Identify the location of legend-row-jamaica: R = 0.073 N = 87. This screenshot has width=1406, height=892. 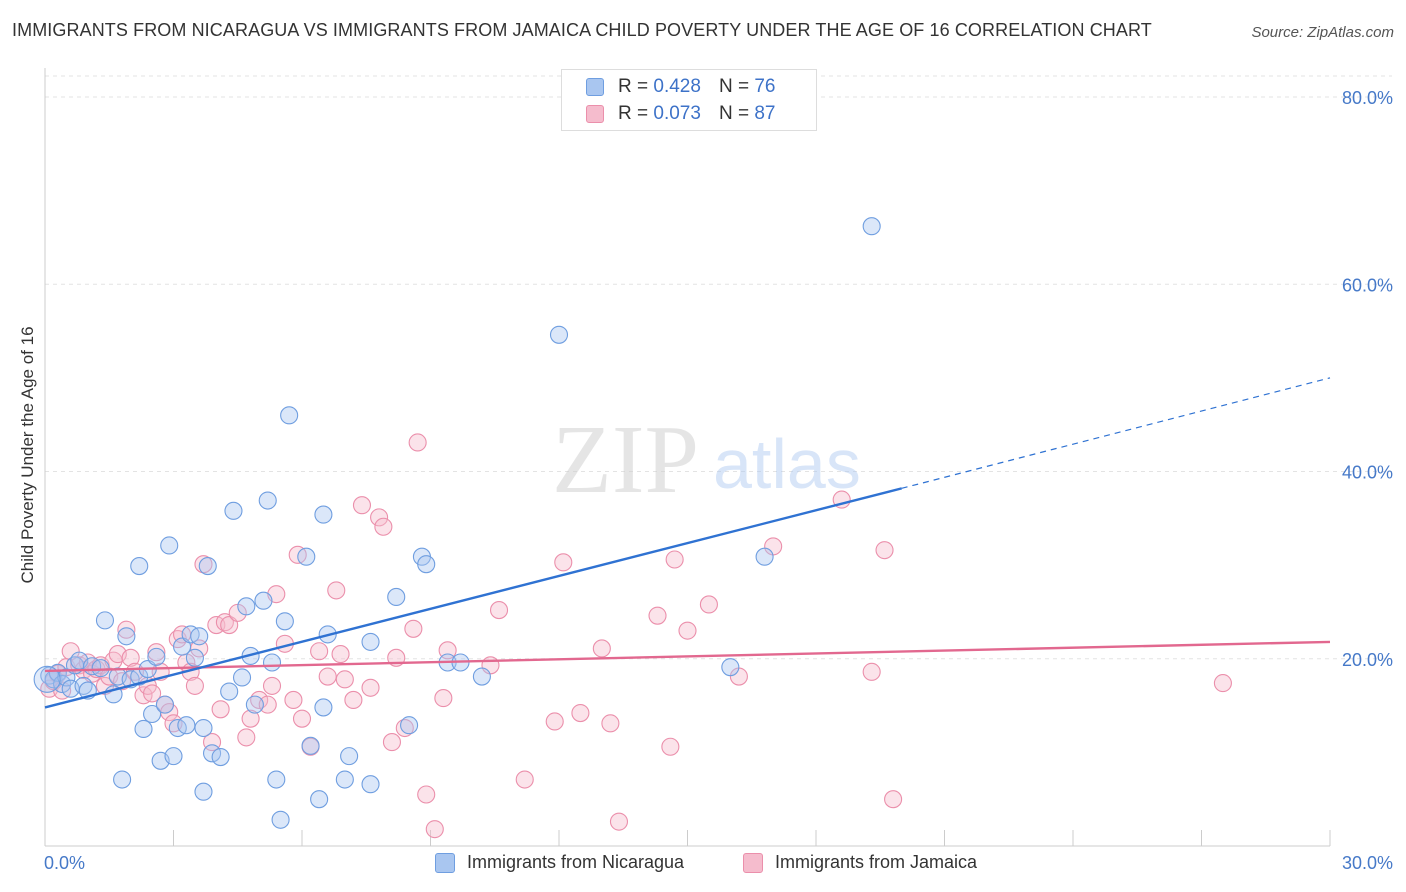
(680, 114).